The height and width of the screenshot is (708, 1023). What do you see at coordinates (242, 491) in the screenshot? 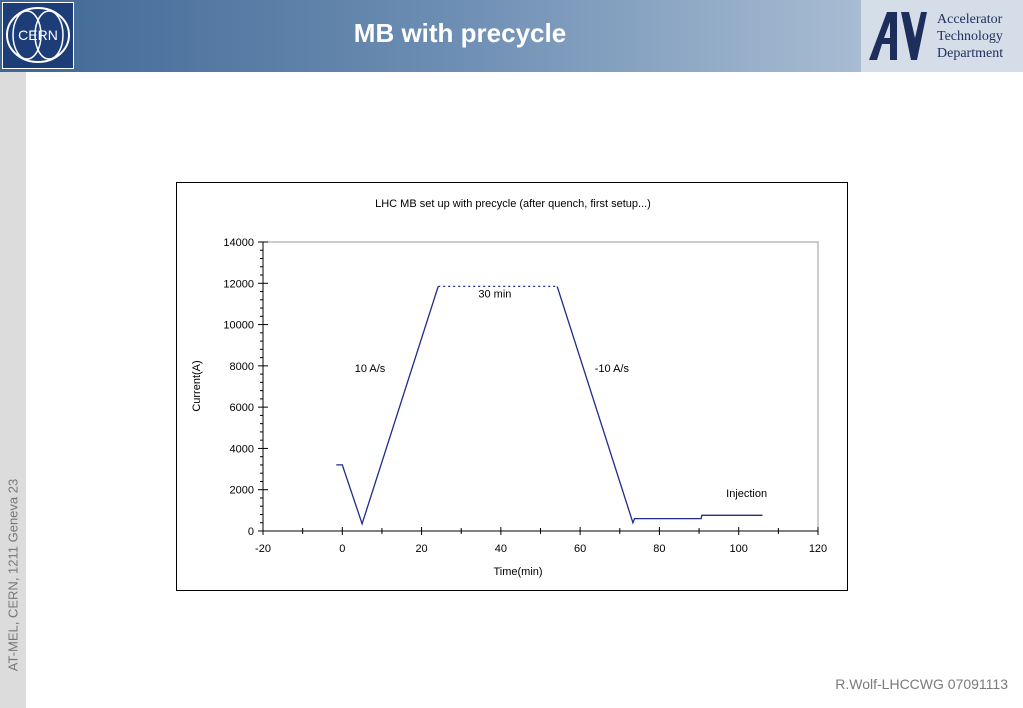
I see `y-tick-label: 2000` at bounding box center [242, 491].